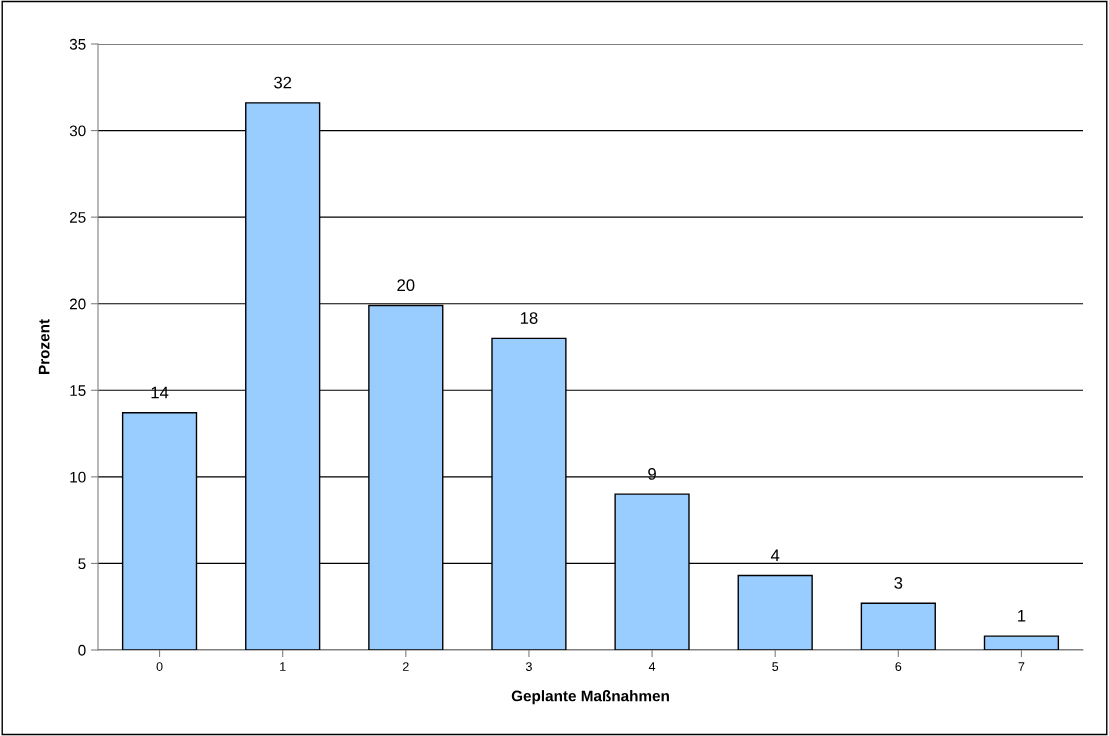 Image resolution: width=1109 pixels, height=736 pixels. What do you see at coordinates (82, 564) in the screenshot?
I see `y-tick-label: 5` at bounding box center [82, 564].